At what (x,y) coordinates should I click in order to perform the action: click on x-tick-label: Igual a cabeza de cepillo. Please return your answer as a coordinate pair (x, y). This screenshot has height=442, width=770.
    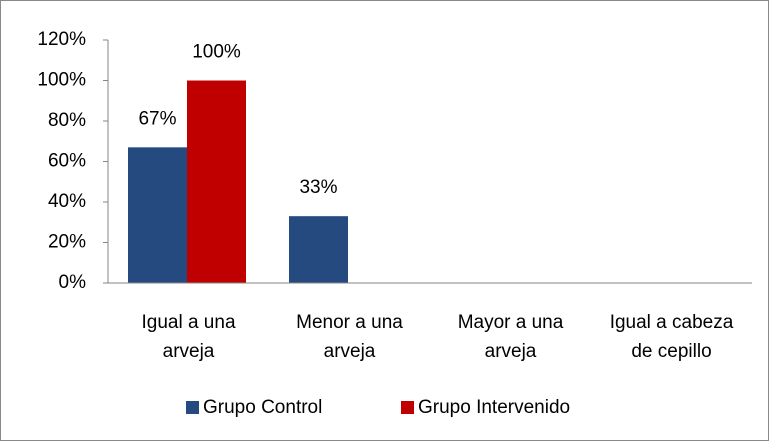
    Looking at the image, I should click on (672, 337).